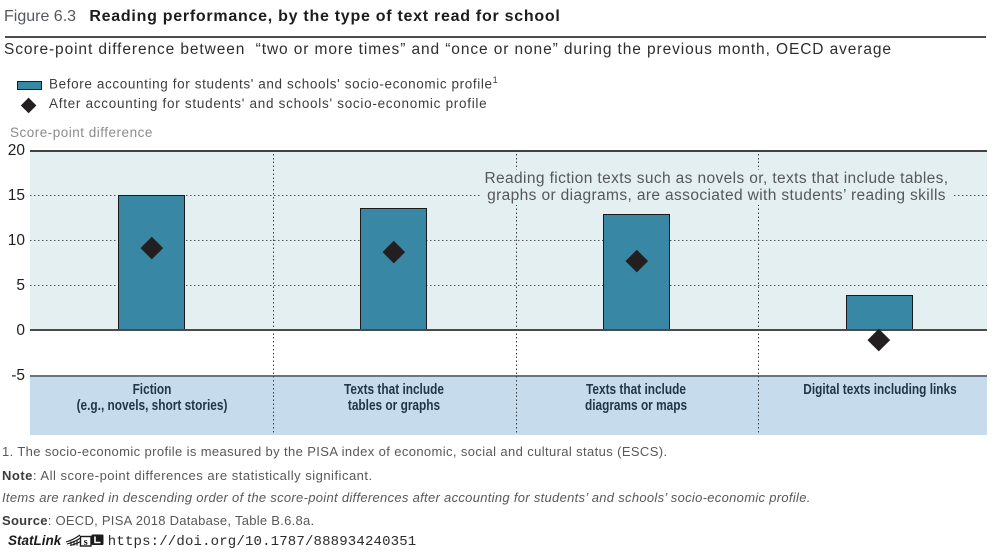  Describe the element at coordinates (86, 542) in the screenshot. I see `svg-text: s` at that location.